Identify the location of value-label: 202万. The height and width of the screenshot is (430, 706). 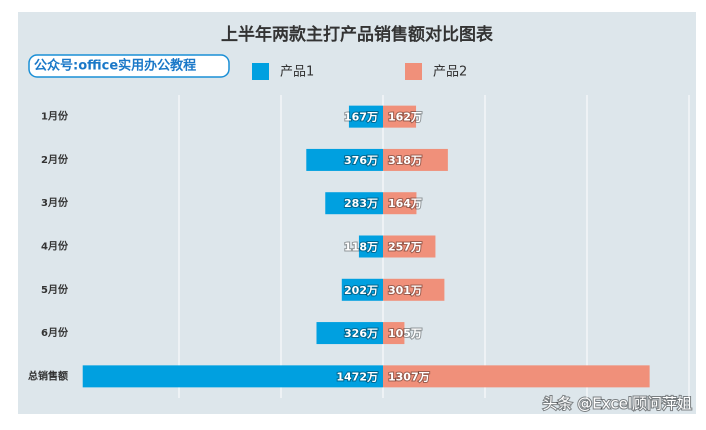
(361, 290).